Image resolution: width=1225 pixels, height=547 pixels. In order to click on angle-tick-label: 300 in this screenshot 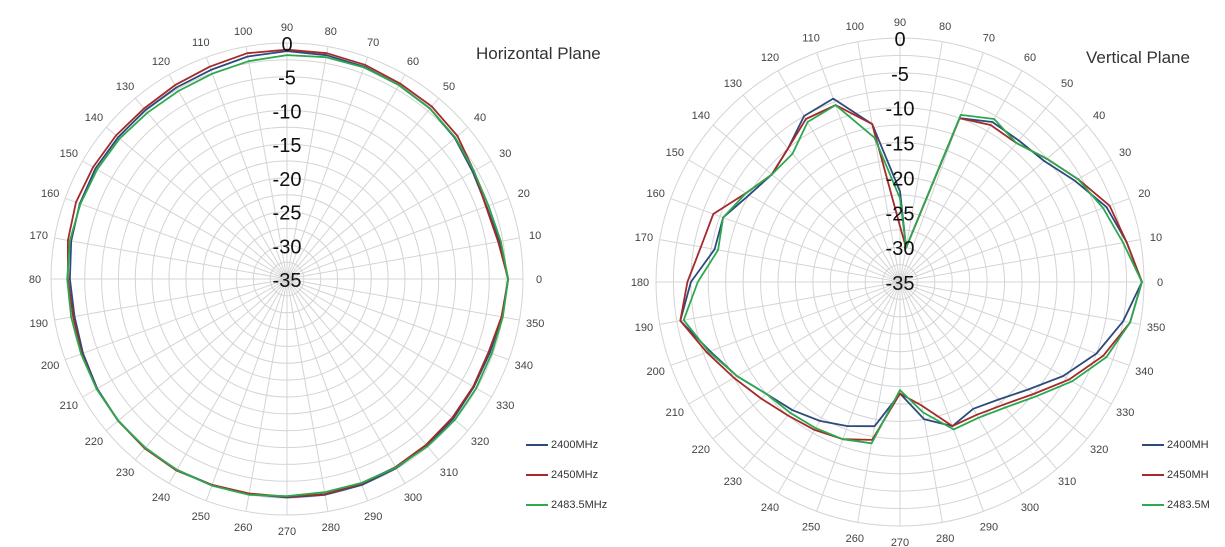, I will do `click(413, 498)`.